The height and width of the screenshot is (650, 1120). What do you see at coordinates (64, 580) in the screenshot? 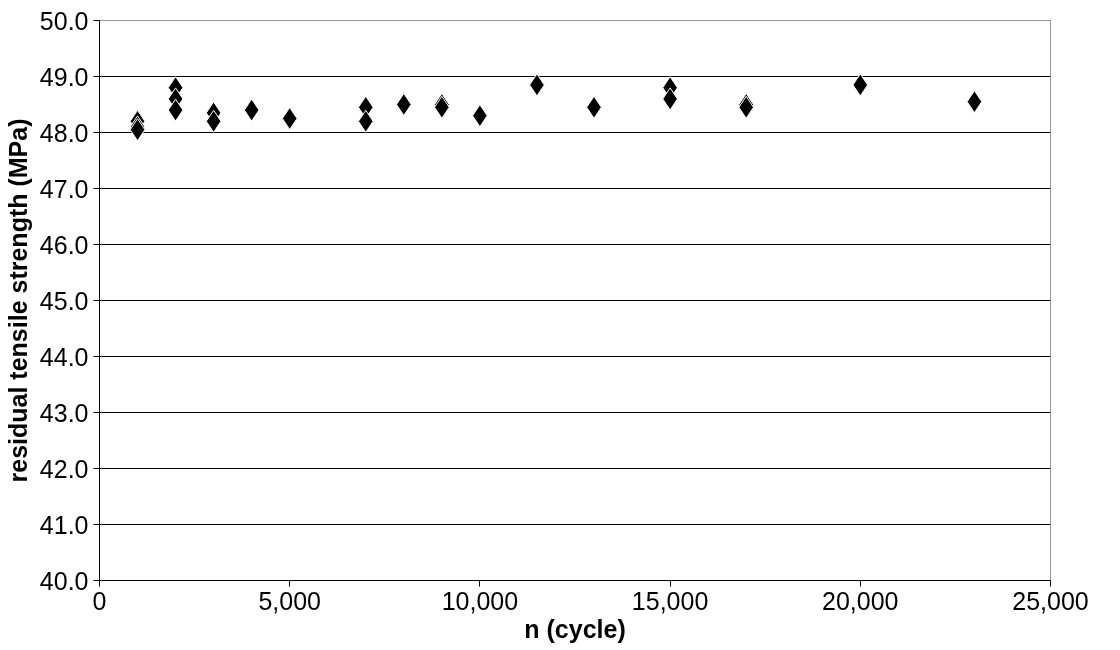
I see `y-tick-label: 40.0` at bounding box center [64, 580].